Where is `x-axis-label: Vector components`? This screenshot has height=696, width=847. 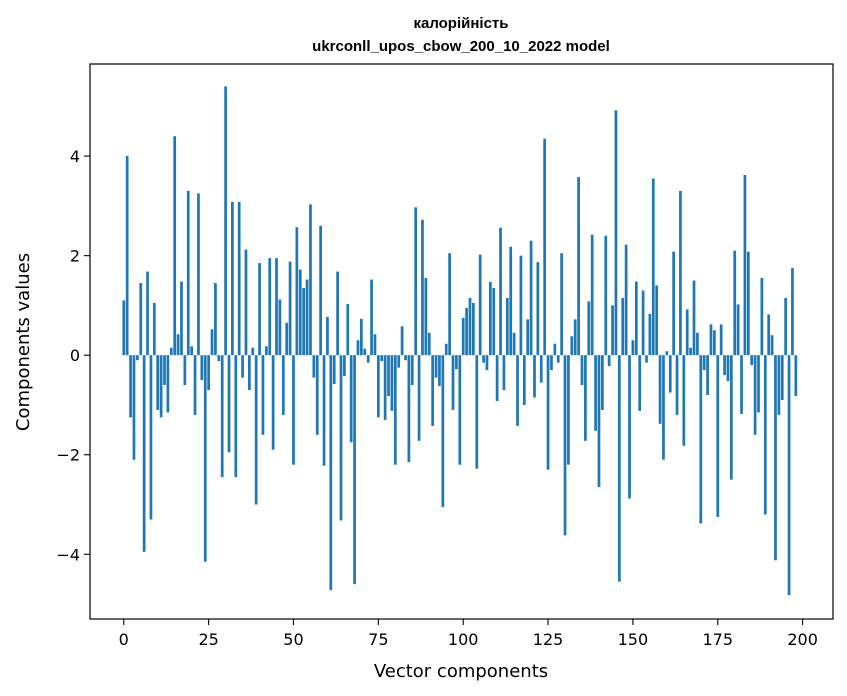 x-axis-label: Vector components is located at coordinates (461, 671).